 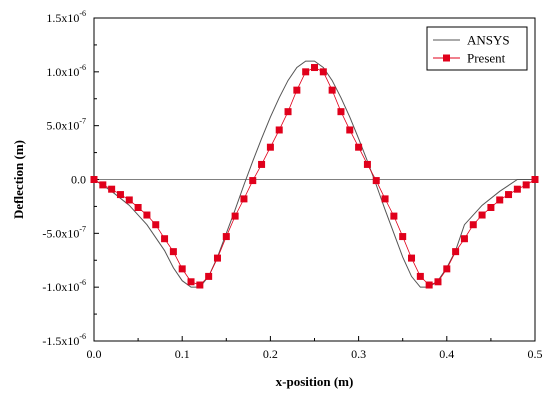 What do you see at coordinates (315, 381) in the screenshot?
I see `x-axis-title: x-position (m)` at bounding box center [315, 381].